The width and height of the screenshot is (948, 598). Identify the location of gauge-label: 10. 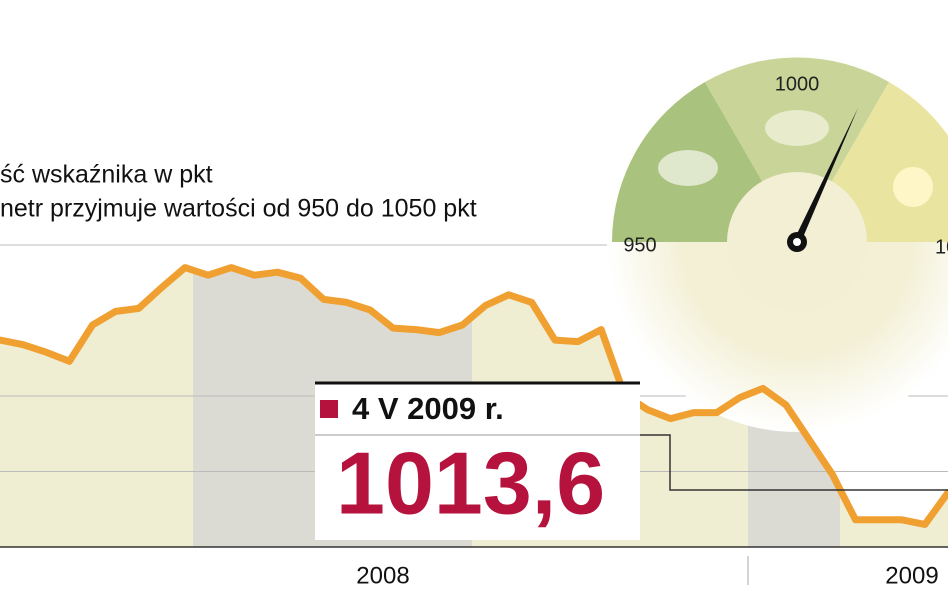
(941, 247).